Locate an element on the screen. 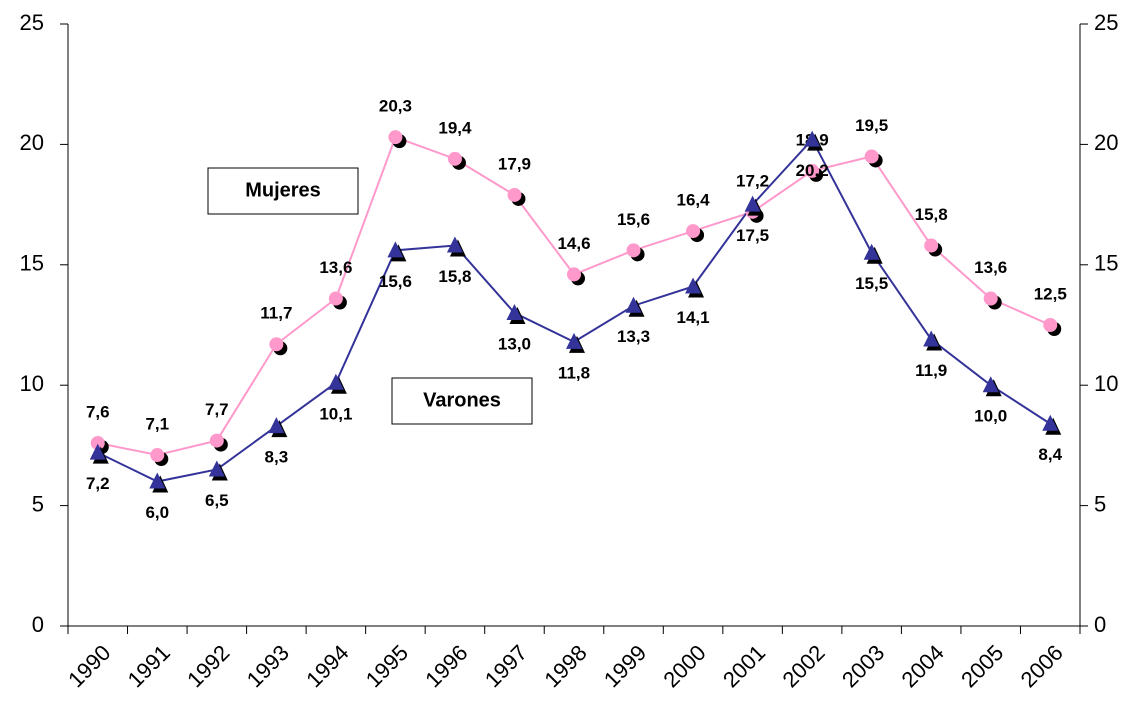 This screenshot has height=720, width=1141. y-tick-label: 10 is located at coordinates (32, 383).